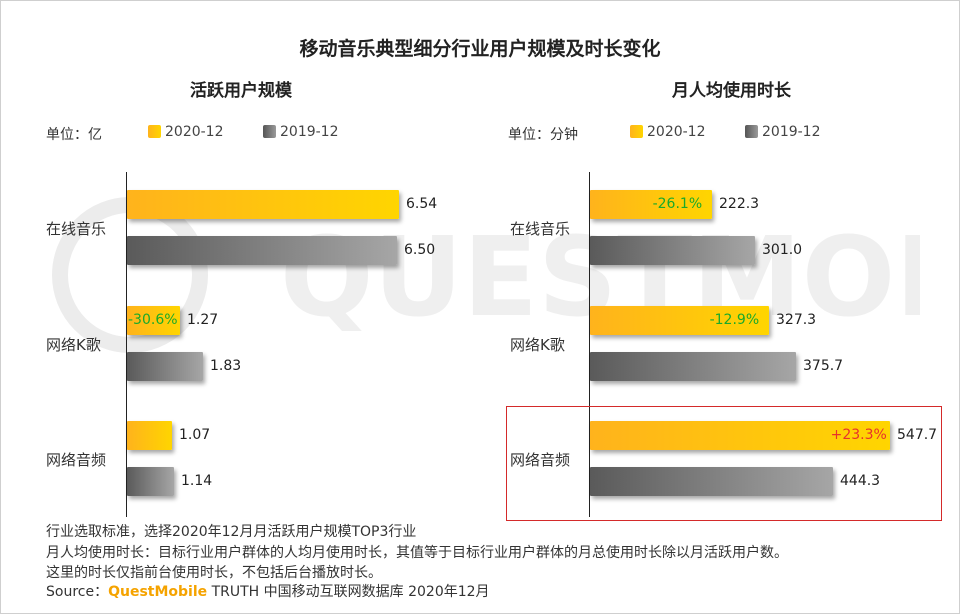  Describe the element at coordinates (589, 344) in the screenshot. I see `right-axis-line` at that location.